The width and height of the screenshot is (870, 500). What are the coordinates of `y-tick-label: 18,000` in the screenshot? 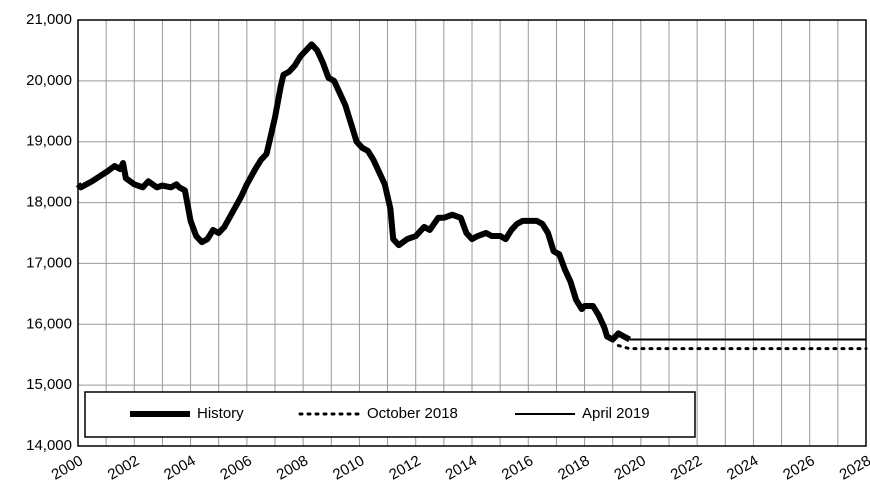 It's located at (49, 202).